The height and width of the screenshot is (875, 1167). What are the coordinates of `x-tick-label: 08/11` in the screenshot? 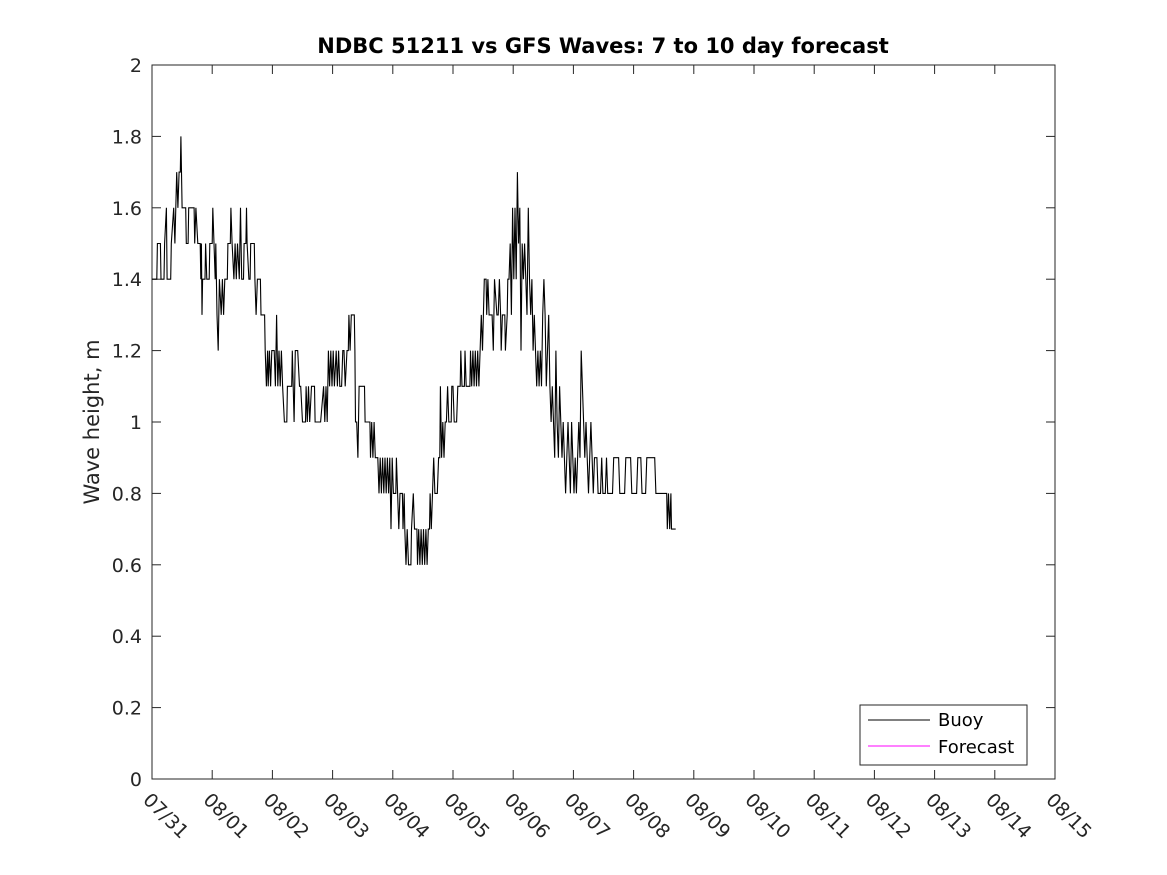 It's located at (828, 816).